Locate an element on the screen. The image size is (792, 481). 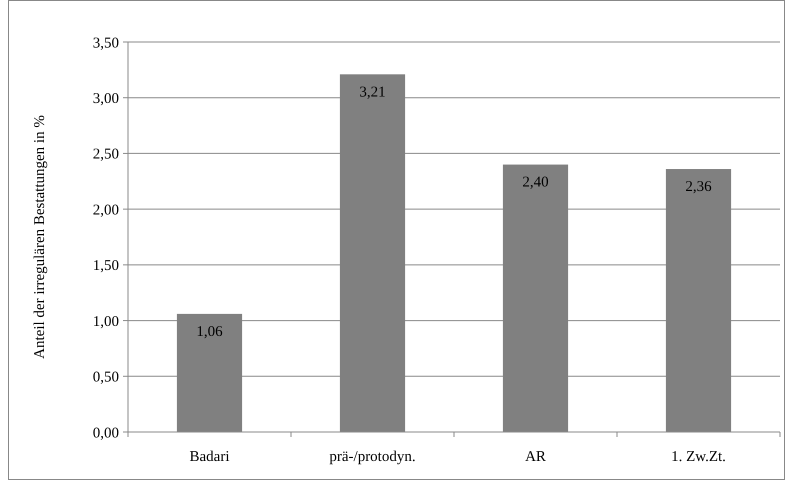
y-tick-label: 1,50 is located at coordinates (105, 266).